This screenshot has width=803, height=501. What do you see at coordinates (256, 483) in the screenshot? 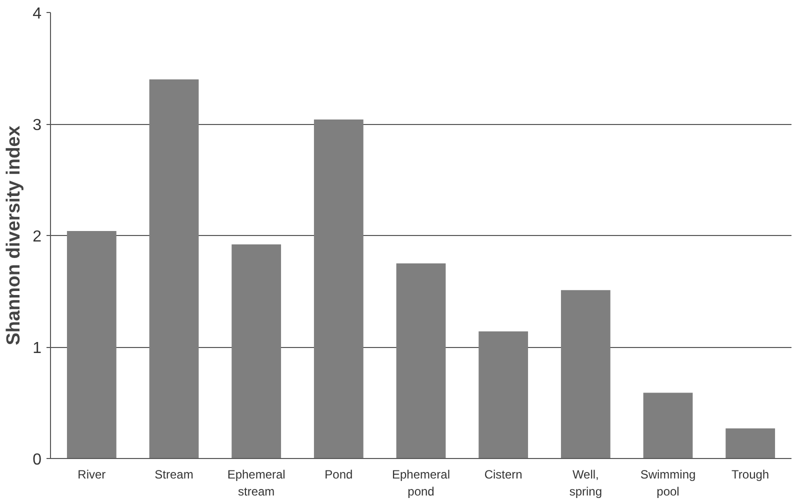
I see `x-tick-label: Ephemeral stream` at bounding box center [256, 483].